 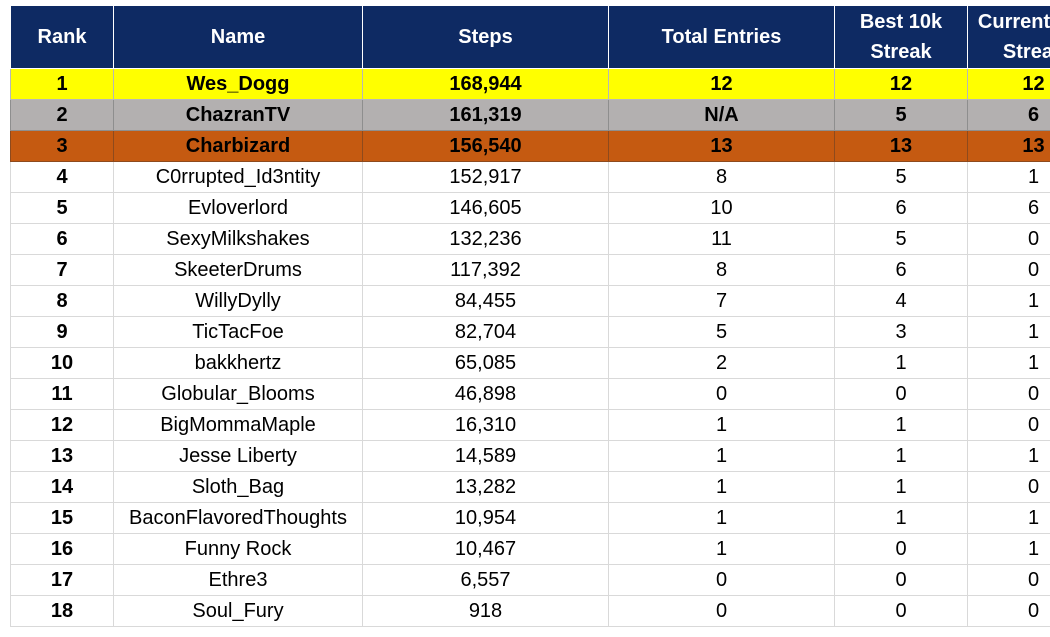 I want to click on cell-current-streak: 13, so click(x=1008, y=146).